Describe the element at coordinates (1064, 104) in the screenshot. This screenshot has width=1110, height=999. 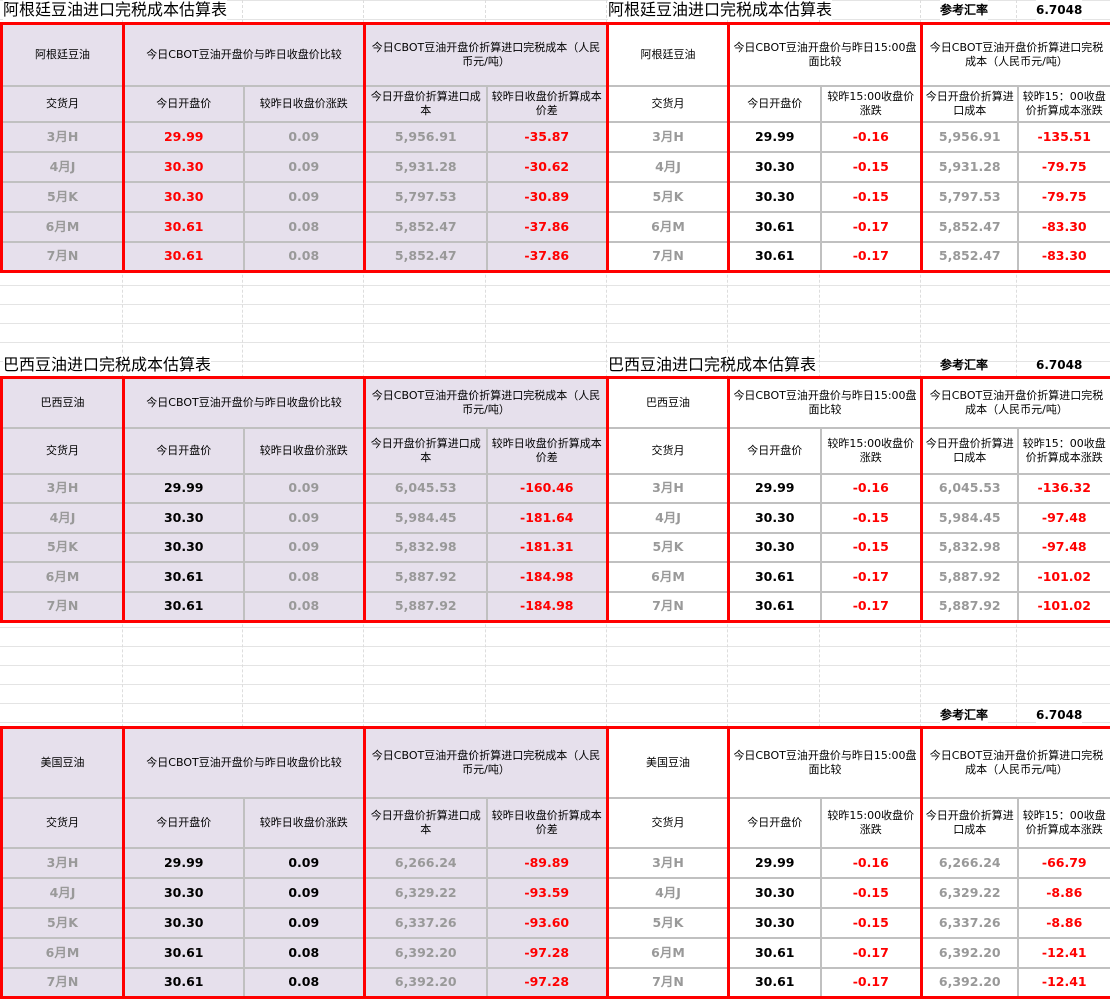
I see `column-header: 较昨15：00收盘价折算成本涨跌` at that location.